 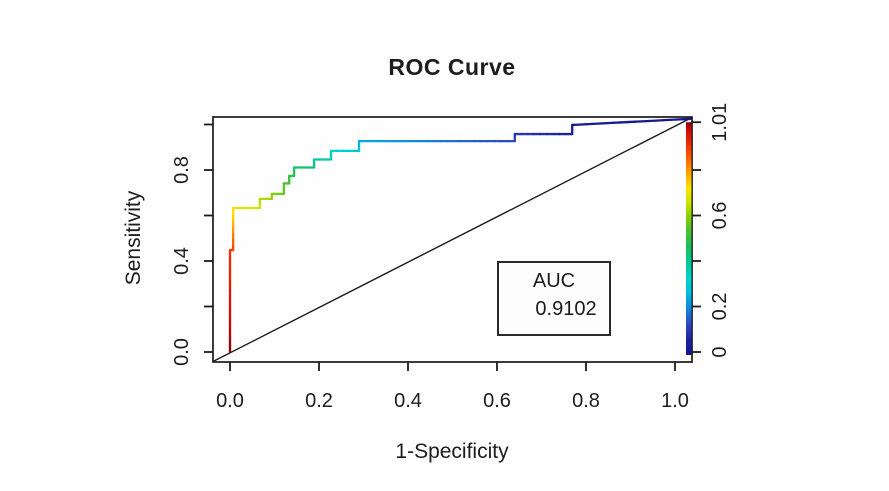 What do you see at coordinates (182, 261) in the screenshot?
I see `y-tick-label: 0.4` at bounding box center [182, 261].